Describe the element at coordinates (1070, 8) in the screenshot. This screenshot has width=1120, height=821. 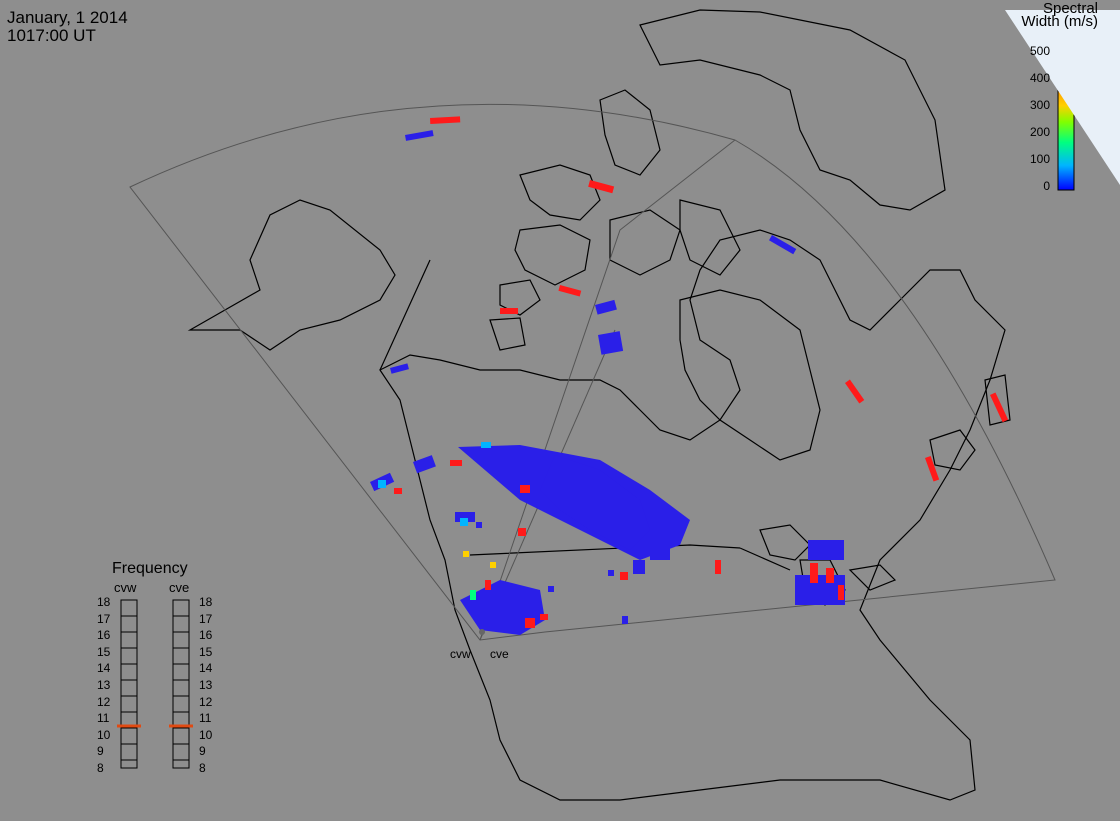
I see `colorbar-title-line1: Spectral` at that location.